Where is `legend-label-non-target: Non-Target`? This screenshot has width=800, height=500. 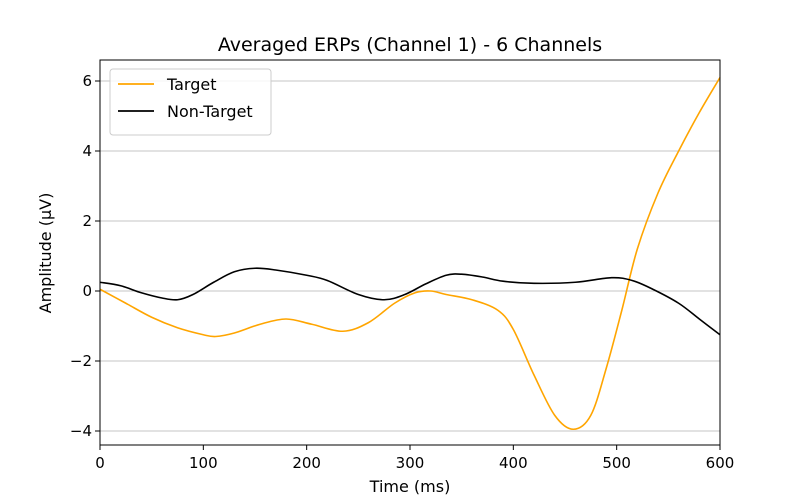 legend-label-non-target: Non-Target is located at coordinates (210, 111).